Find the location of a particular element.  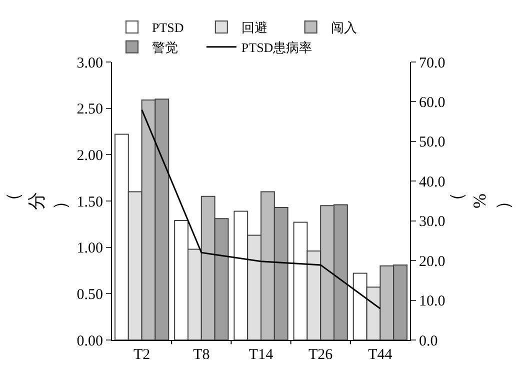

legend-label: 回避 is located at coordinates (254, 28).